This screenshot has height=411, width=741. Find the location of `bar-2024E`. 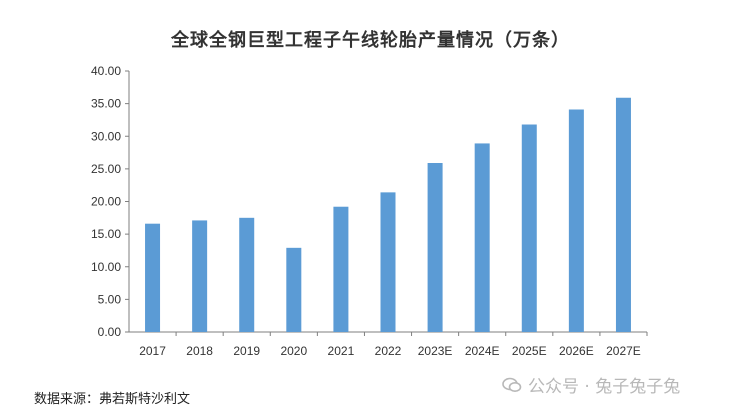

bar-2024E is located at coordinates (482, 237).